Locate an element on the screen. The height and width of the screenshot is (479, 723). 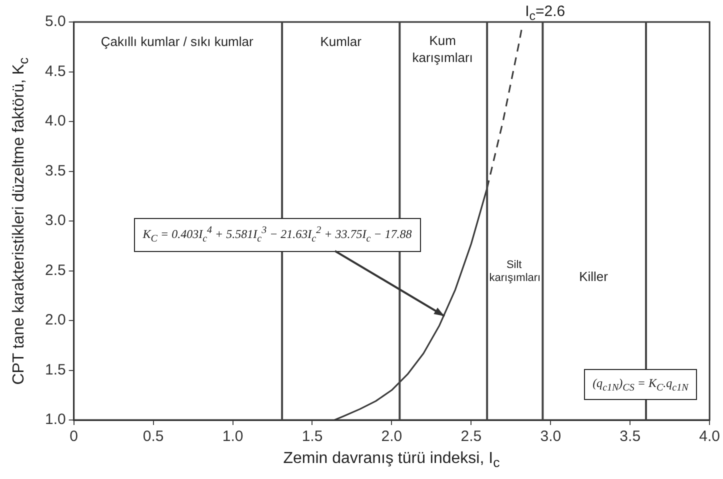
x-tick-label: 1.0 is located at coordinates (233, 437).